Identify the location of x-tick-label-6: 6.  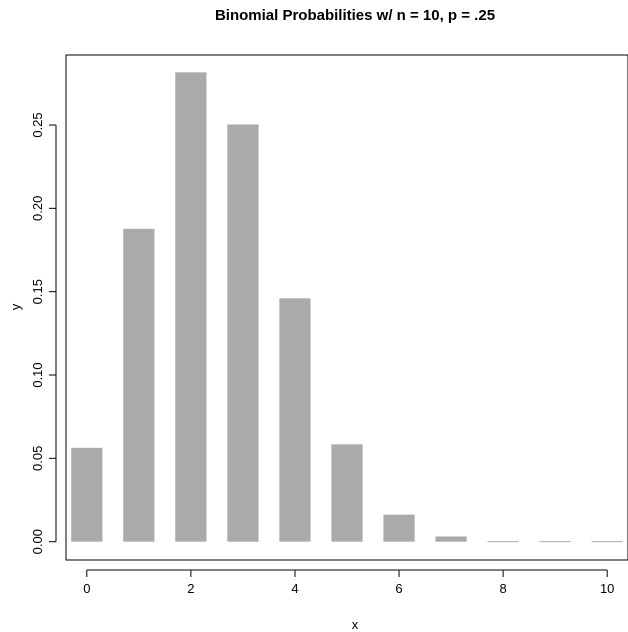
(398, 588).